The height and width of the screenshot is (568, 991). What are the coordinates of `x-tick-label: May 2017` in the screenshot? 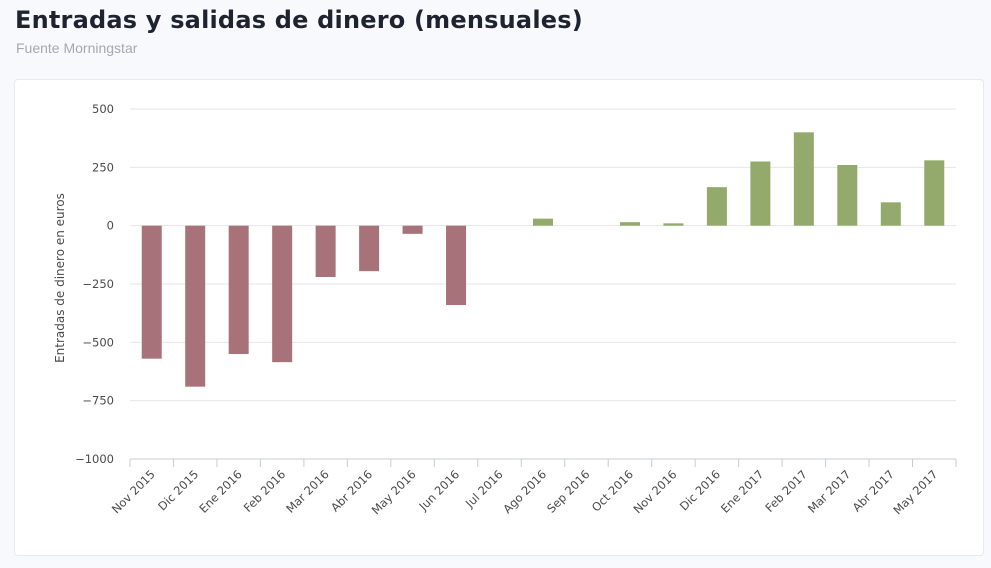 It's located at (915, 492).